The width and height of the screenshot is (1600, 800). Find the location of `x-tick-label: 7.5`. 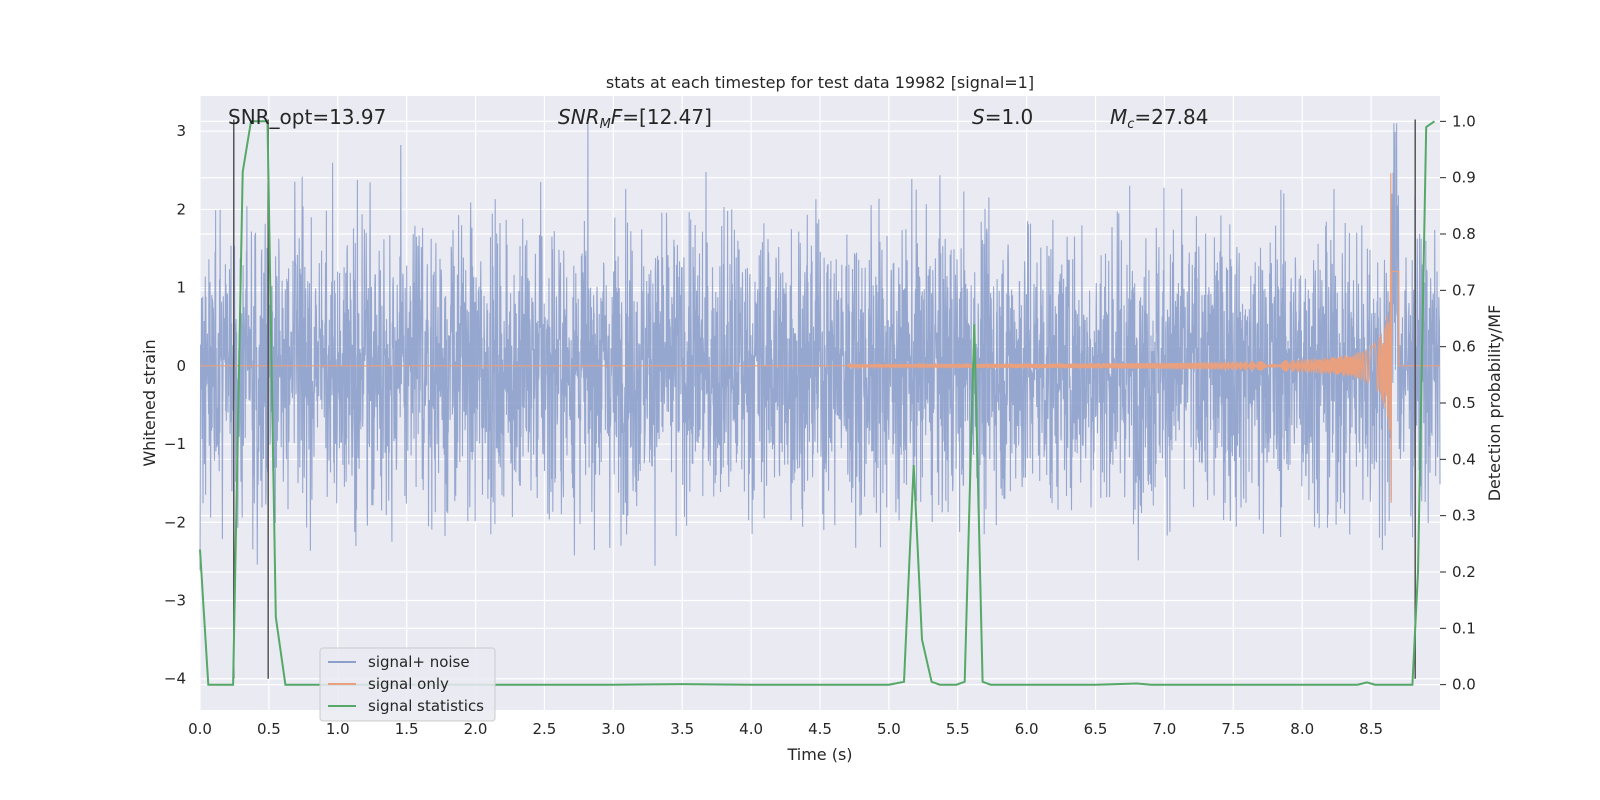

x-tick-label: 7.5 is located at coordinates (1233, 729).